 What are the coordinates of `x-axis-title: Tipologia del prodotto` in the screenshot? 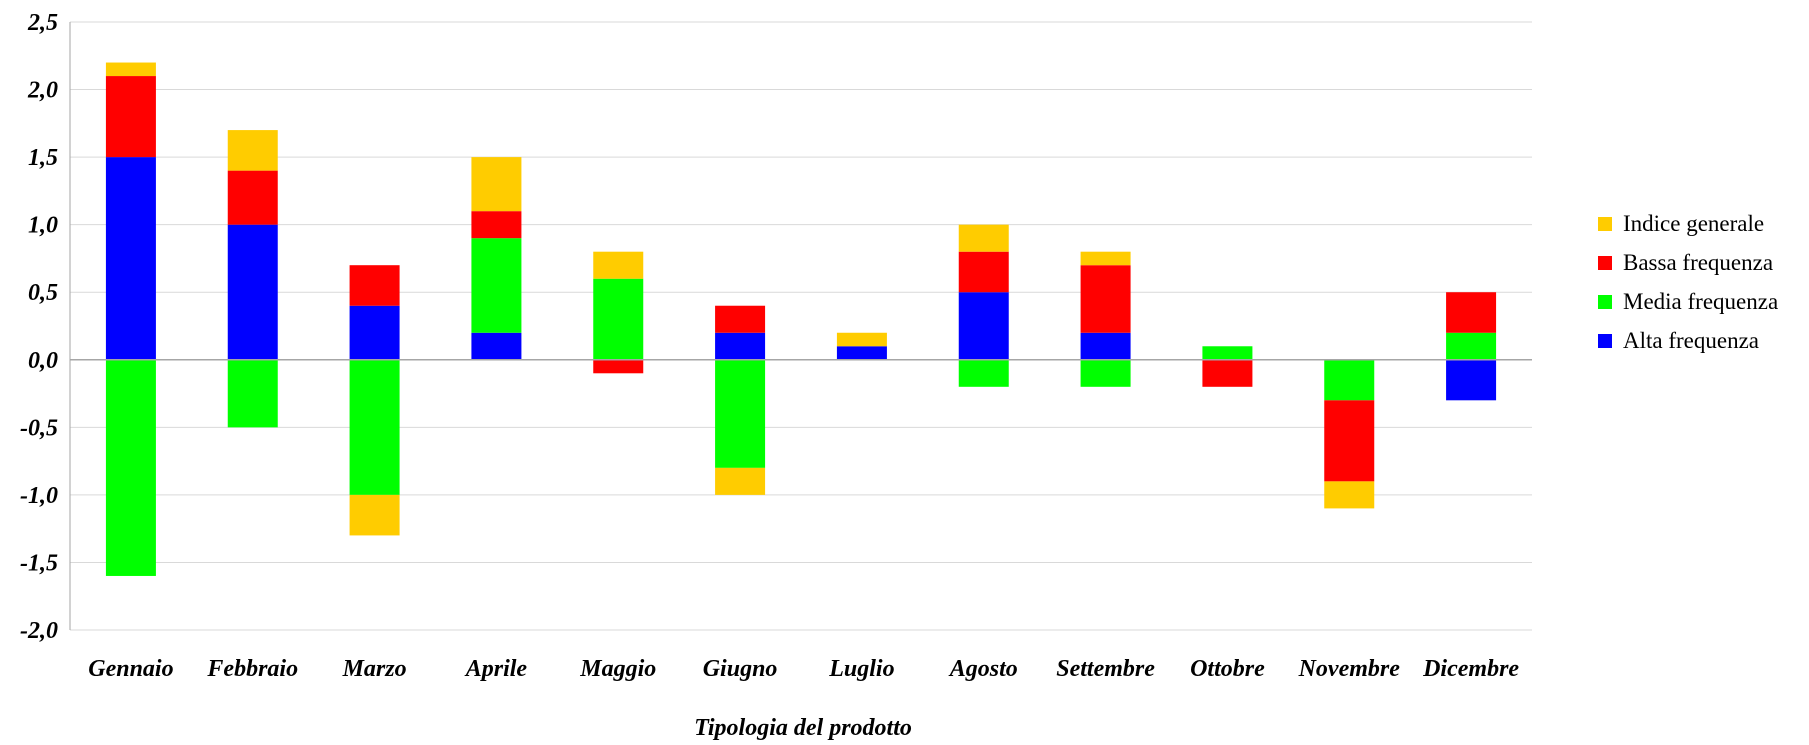 It's located at (803, 727).